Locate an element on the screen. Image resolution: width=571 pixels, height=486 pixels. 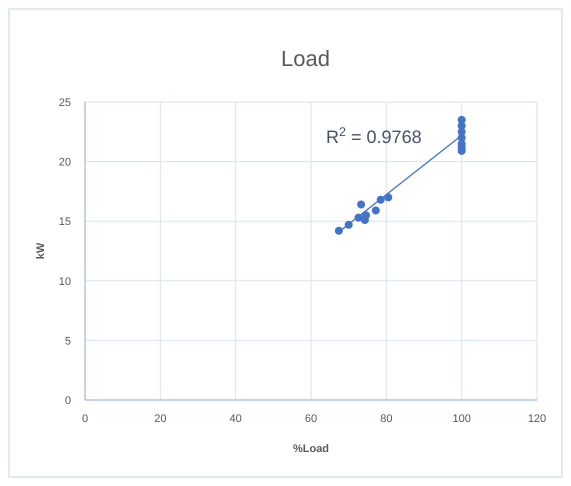
y-tick-label: 20 is located at coordinates (64, 162).